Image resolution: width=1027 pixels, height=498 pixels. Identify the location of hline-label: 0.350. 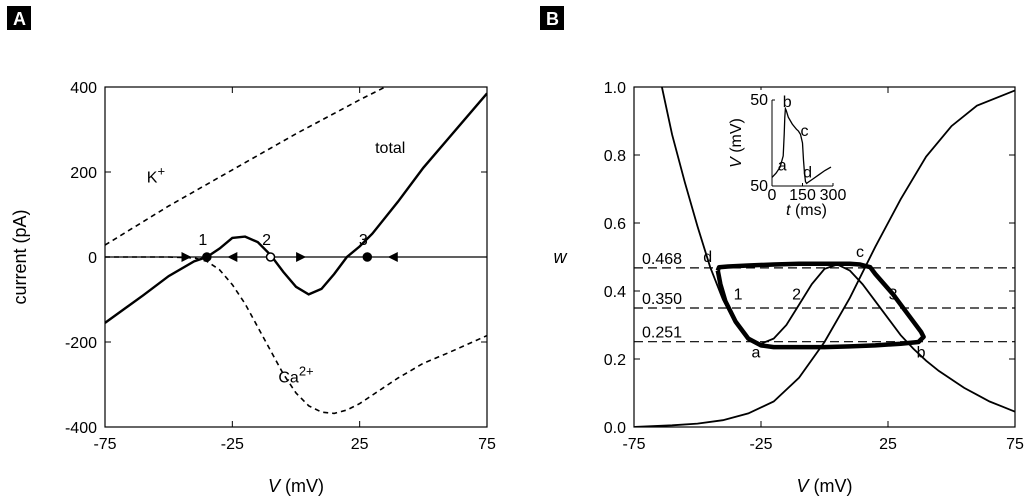
(662, 299).